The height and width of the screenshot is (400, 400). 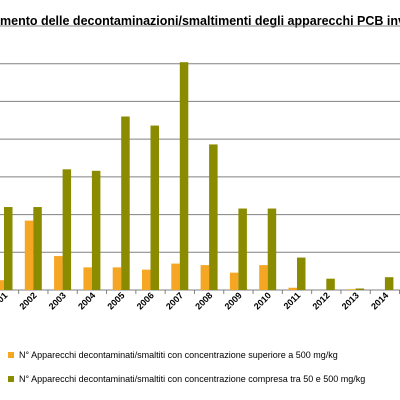 What do you see at coordinates (27, 300) in the screenshot?
I see `x-tick-label-2002: 2002` at bounding box center [27, 300].